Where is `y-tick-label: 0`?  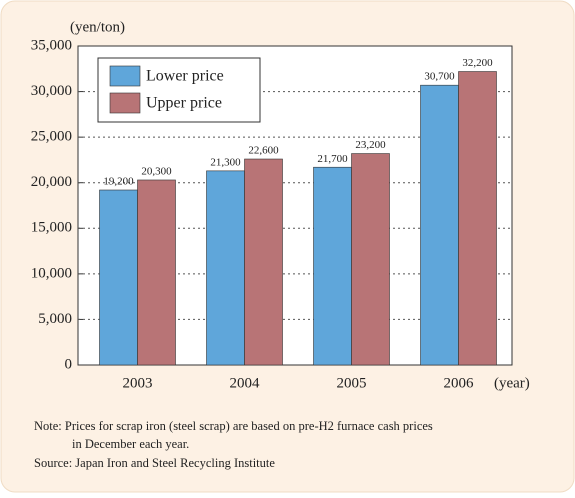 y-tick-label: 0 is located at coordinates (69, 364).